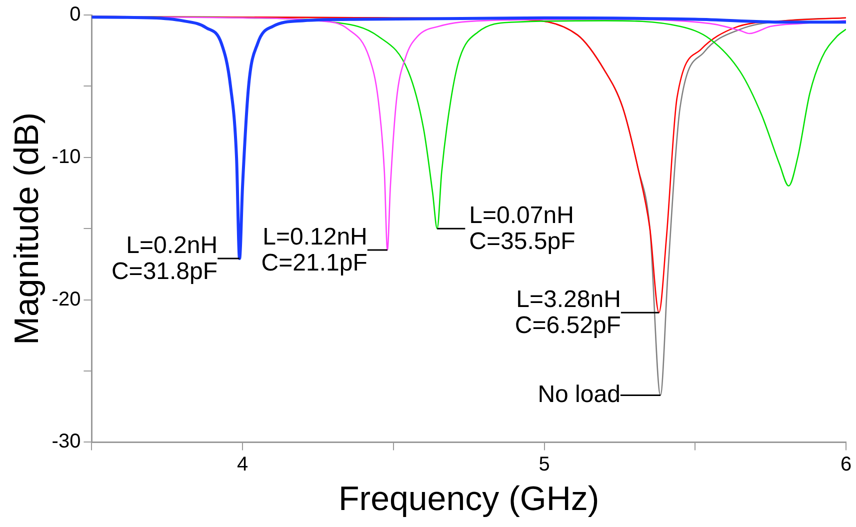  What do you see at coordinates (469, 499) in the screenshot?
I see `x-axis-title: Frequency (GHz)` at bounding box center [469, 499].